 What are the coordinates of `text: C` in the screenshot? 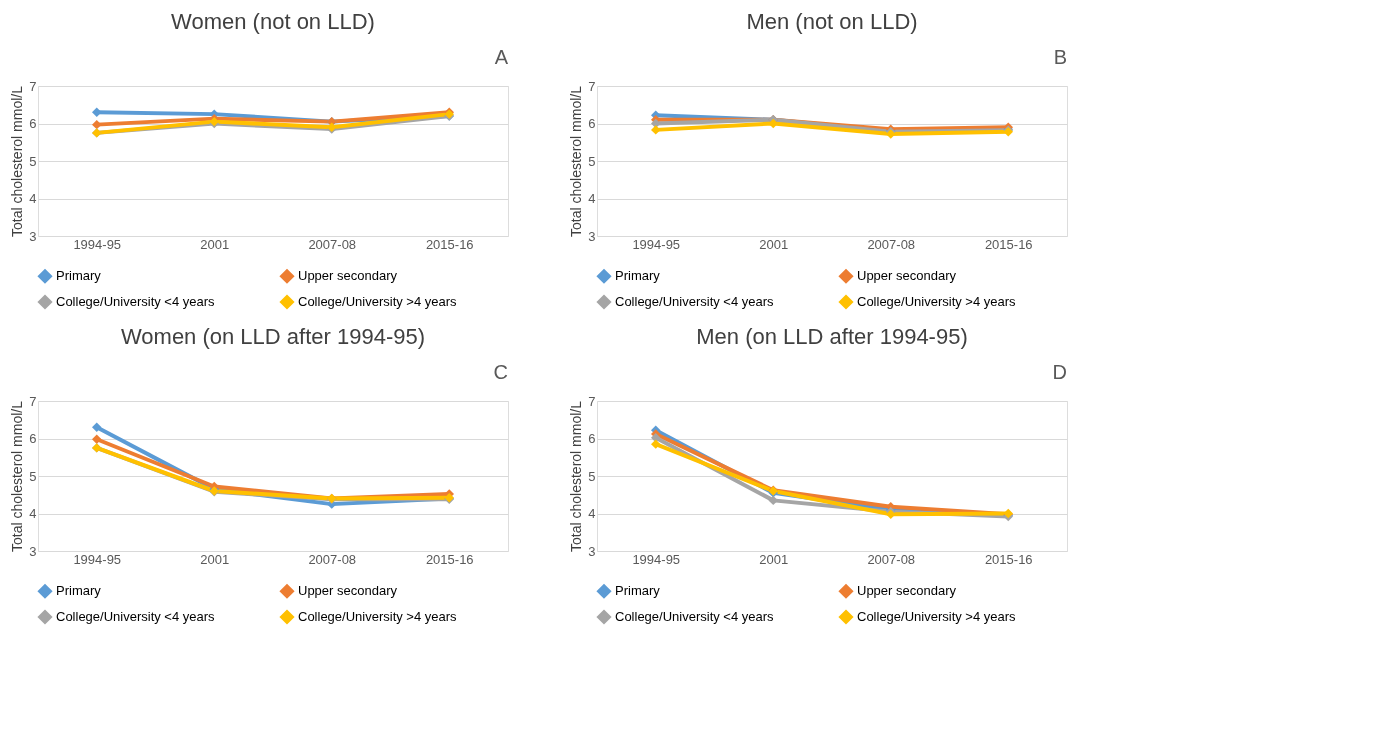 It's located at (500, 372).